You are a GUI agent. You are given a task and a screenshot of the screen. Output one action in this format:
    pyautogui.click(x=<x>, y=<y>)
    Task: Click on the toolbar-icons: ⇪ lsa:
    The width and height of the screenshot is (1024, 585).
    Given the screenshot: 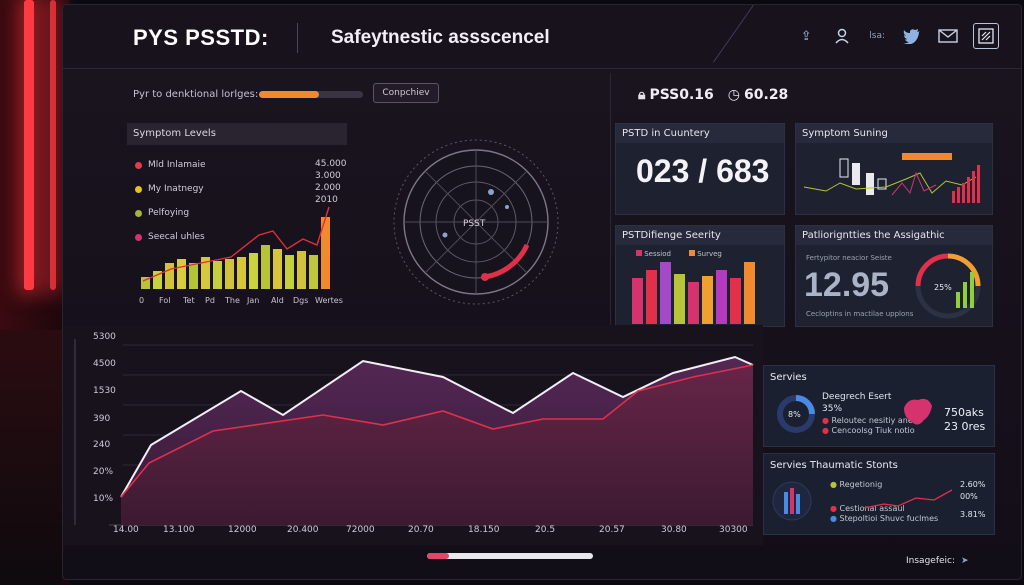 What is the action you would take?
    pyautogui.click(x=897, y=36)
    